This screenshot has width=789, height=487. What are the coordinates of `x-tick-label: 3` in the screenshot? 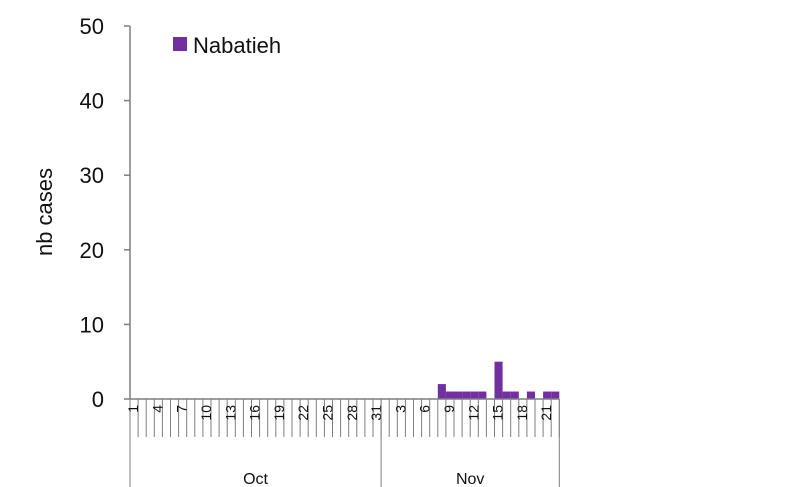 It's located at (400, 409).